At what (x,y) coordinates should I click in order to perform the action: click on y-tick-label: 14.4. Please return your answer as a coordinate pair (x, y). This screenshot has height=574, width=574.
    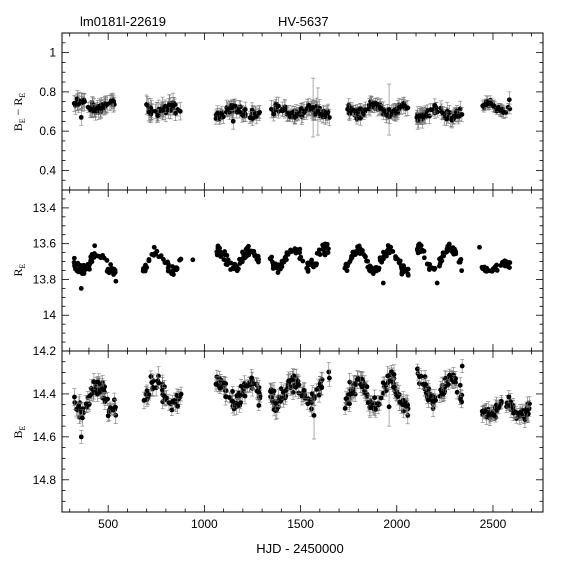
    Looking at the image, I should click on (45, 394).